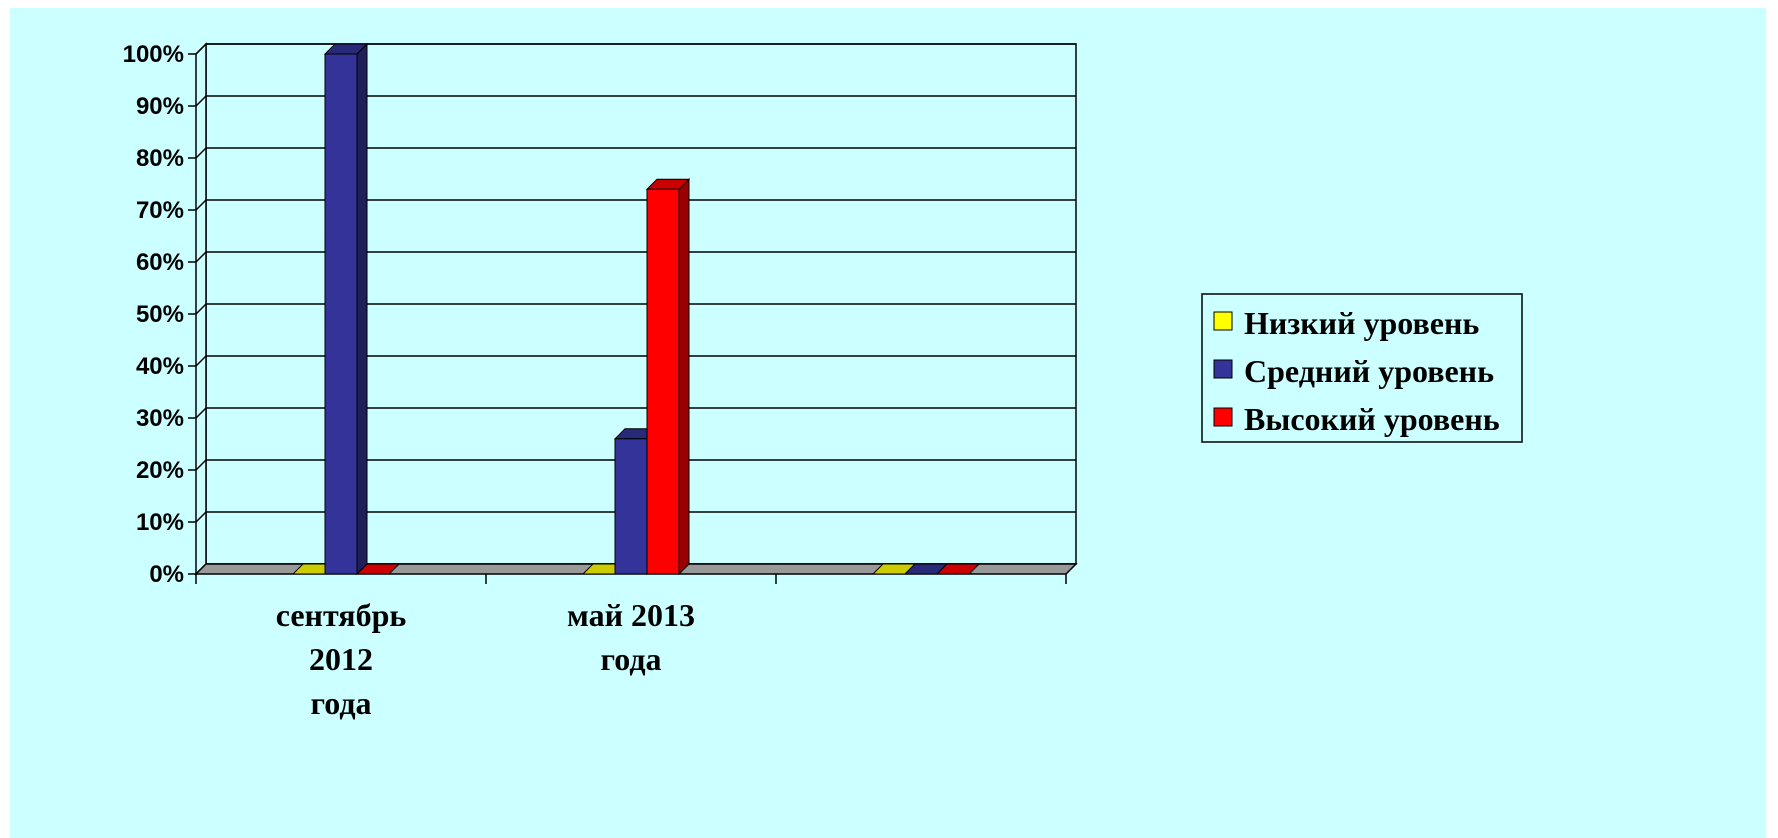  What do you see at coordinates (160, 366) in the screenshot?
I see `y-tick-label: 40%` at bounding box center [160, 366].